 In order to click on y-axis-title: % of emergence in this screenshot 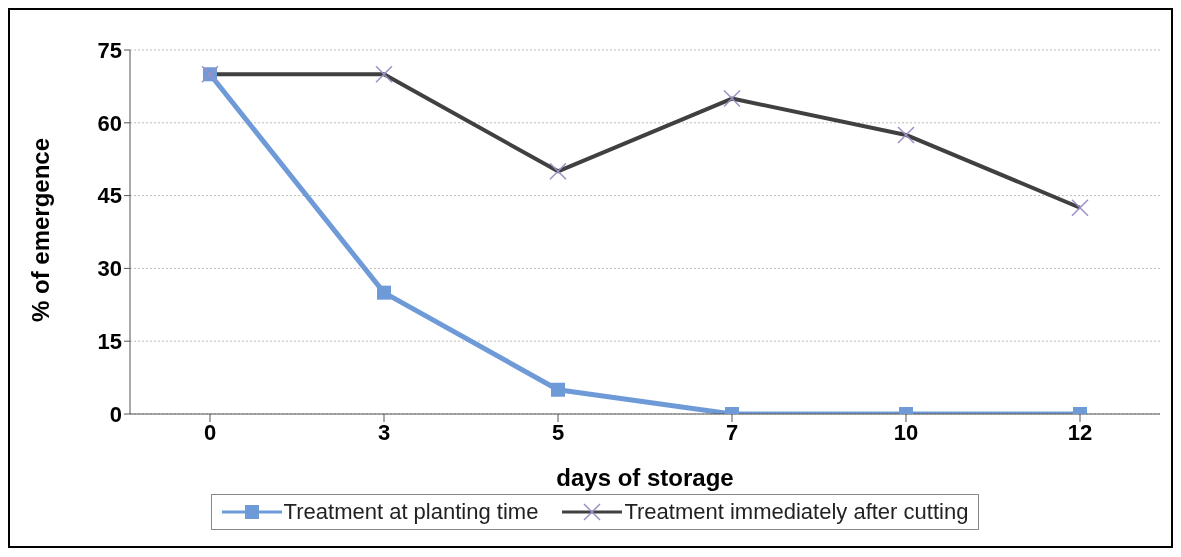, I will do `click(40, 229)`.